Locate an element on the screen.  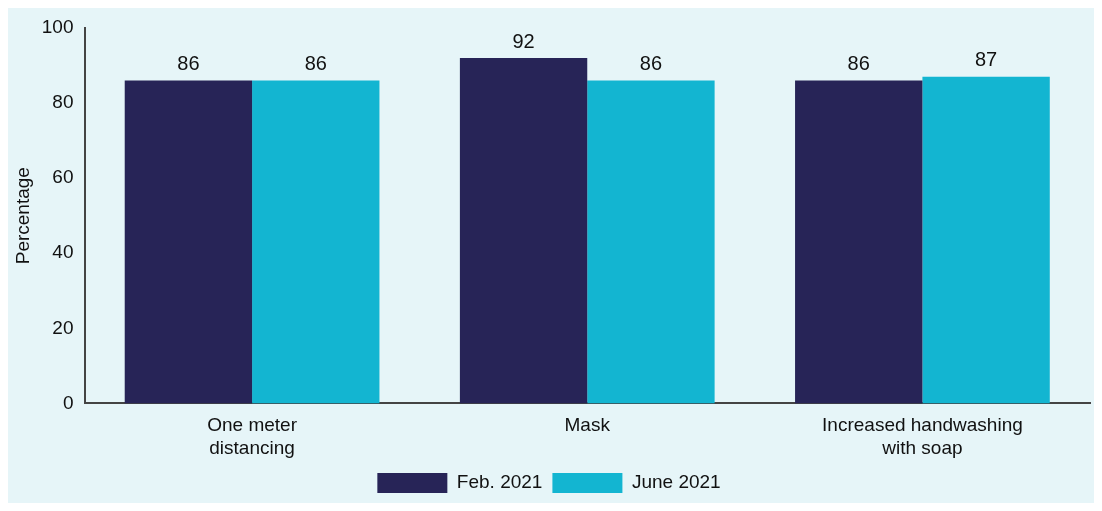
y-tick-label: 60 is located at coordinates (63, 177).